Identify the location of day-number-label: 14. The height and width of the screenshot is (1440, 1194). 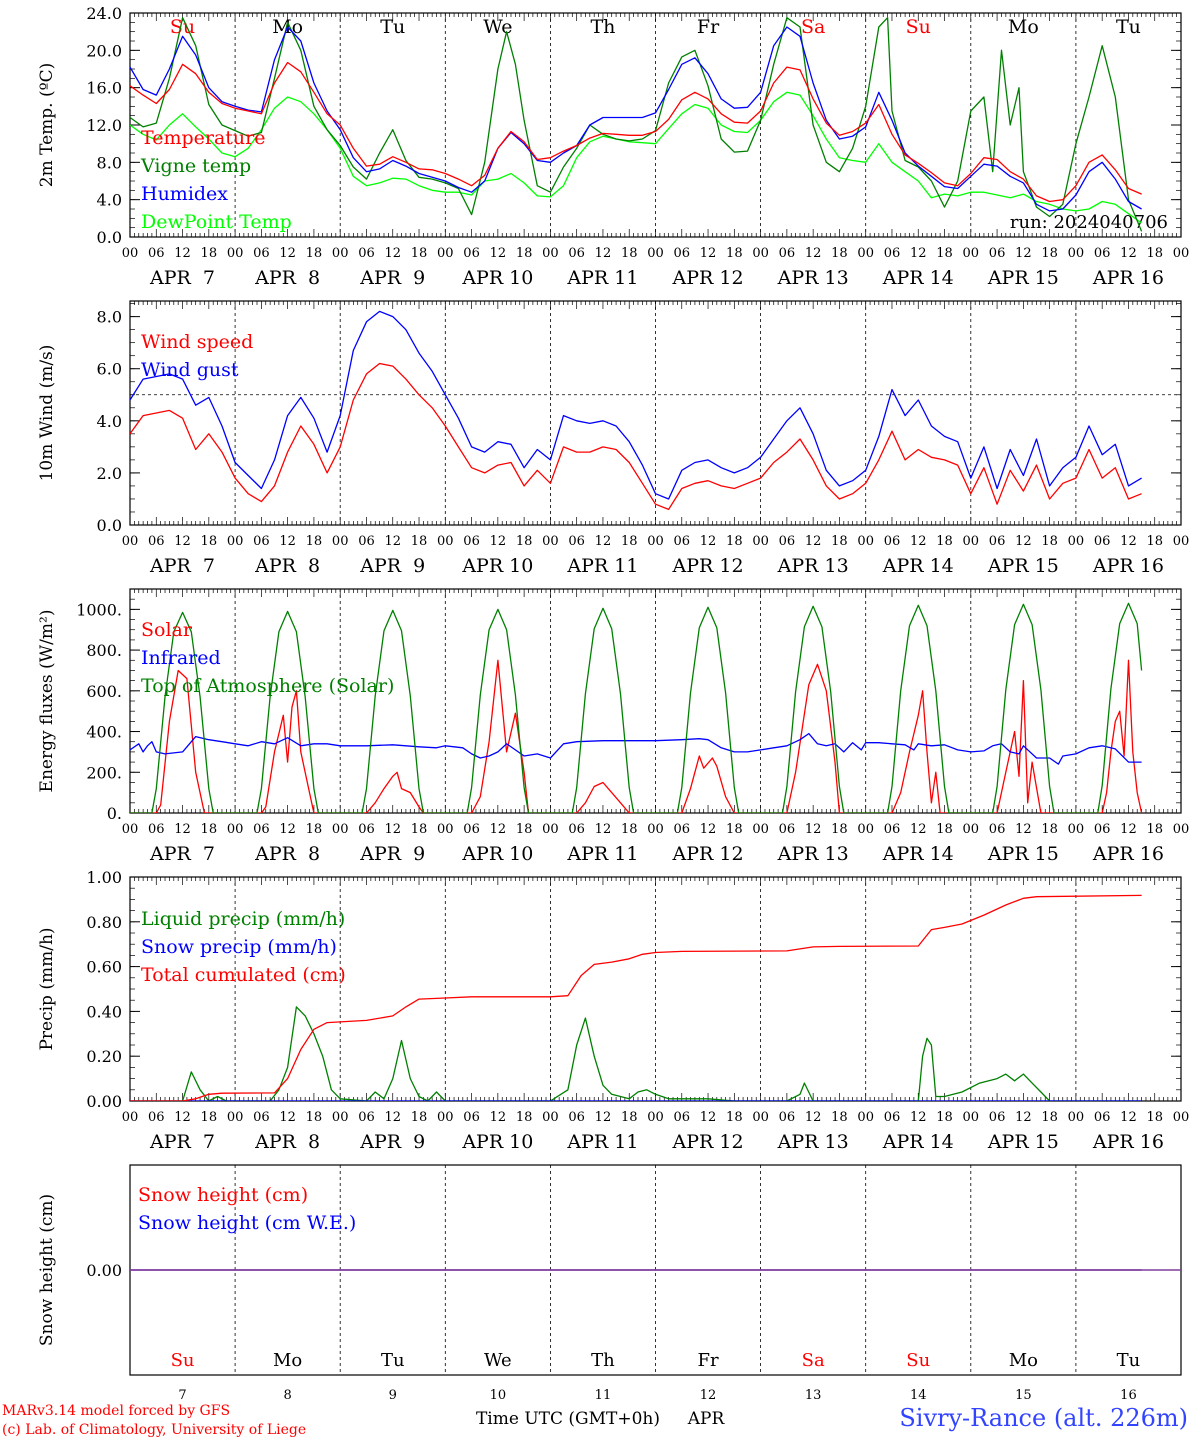
(918, 1395).